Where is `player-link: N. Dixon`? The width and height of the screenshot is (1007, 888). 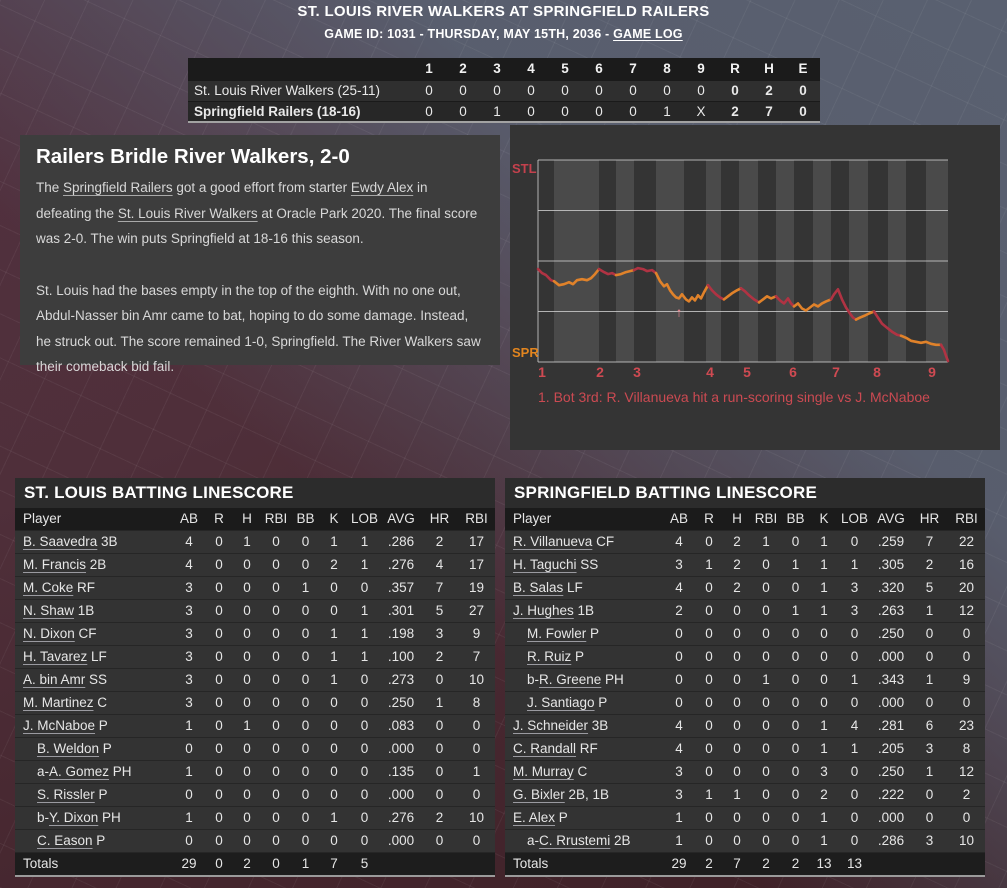 player-link: N. Dixon is located at coordinates (49, 633).